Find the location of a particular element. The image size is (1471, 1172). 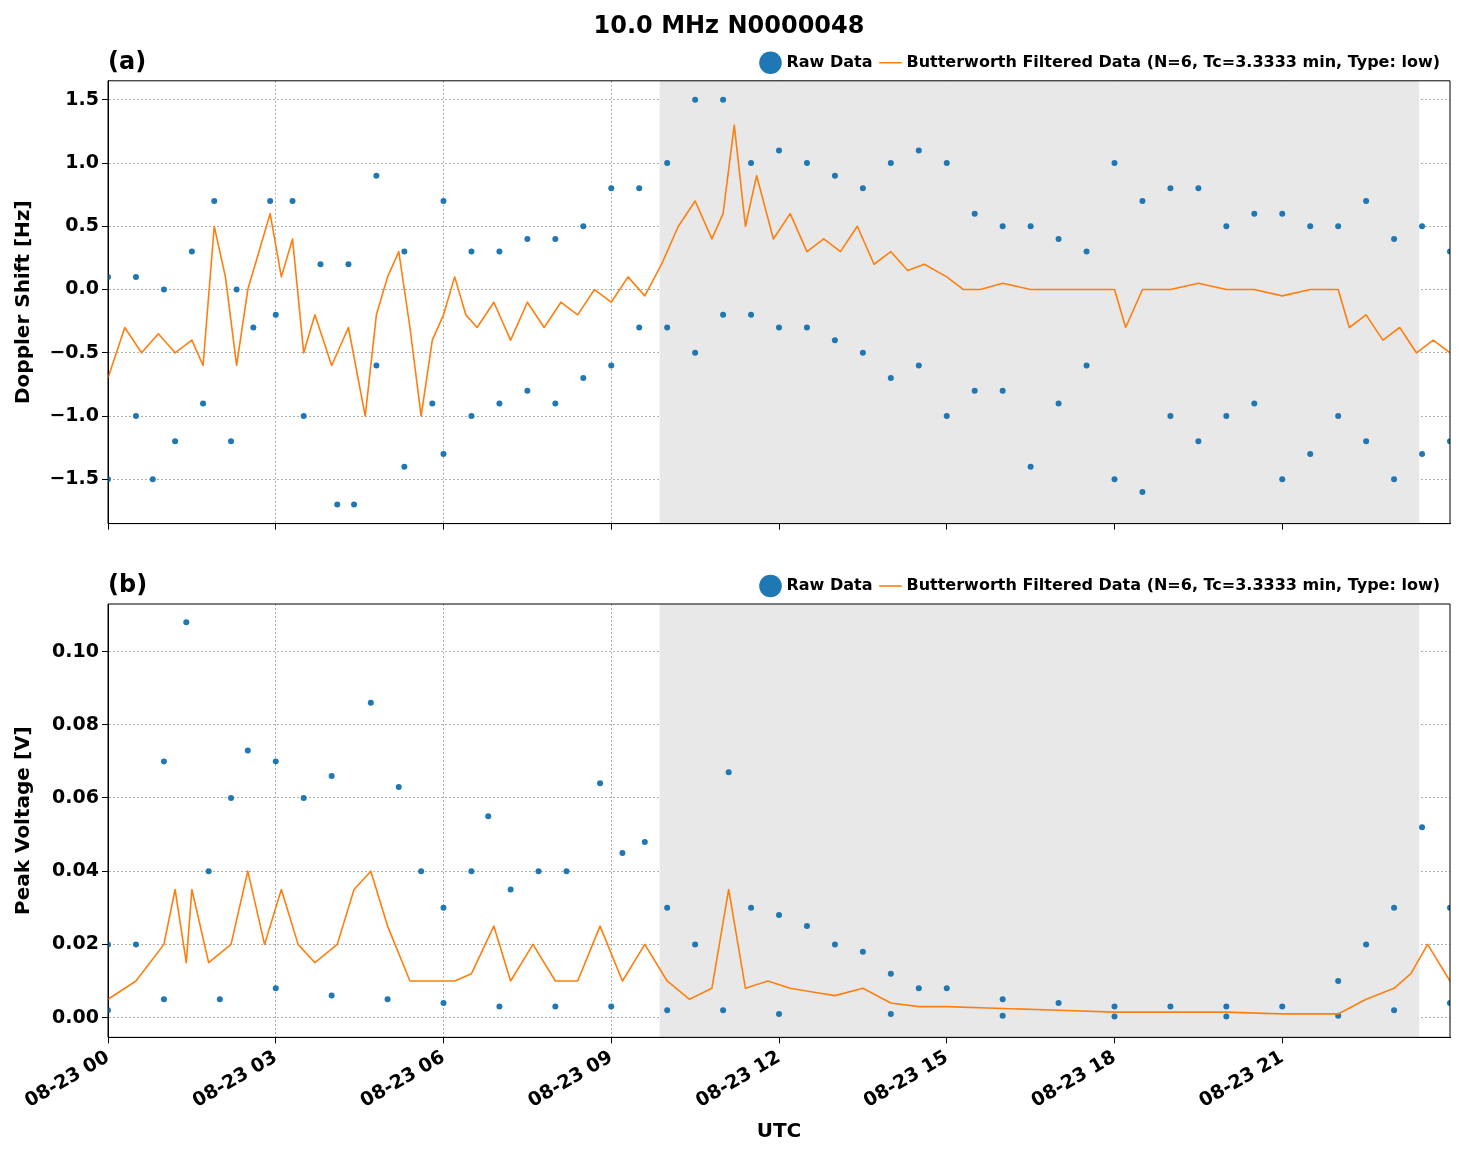

y-tick-label: 0.08 is located at coordinates (75, 722).